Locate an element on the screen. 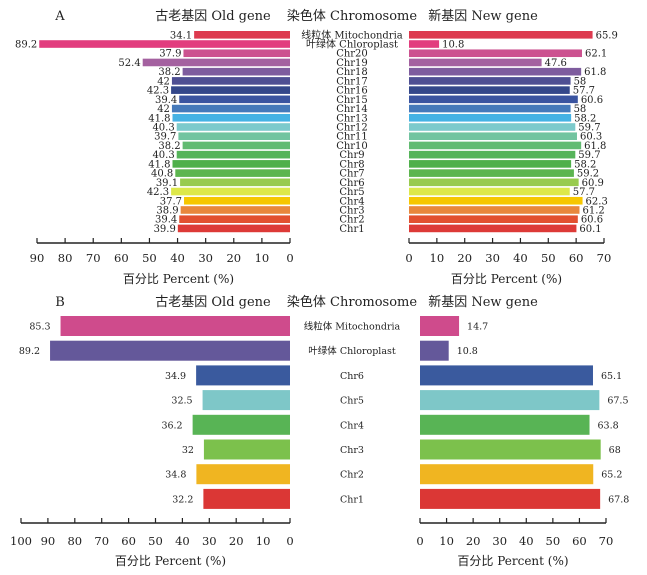 The height and width of the screenshot is (575, 647). new-gene-title: 新基因 New gene is located at coordinates (483, 302).